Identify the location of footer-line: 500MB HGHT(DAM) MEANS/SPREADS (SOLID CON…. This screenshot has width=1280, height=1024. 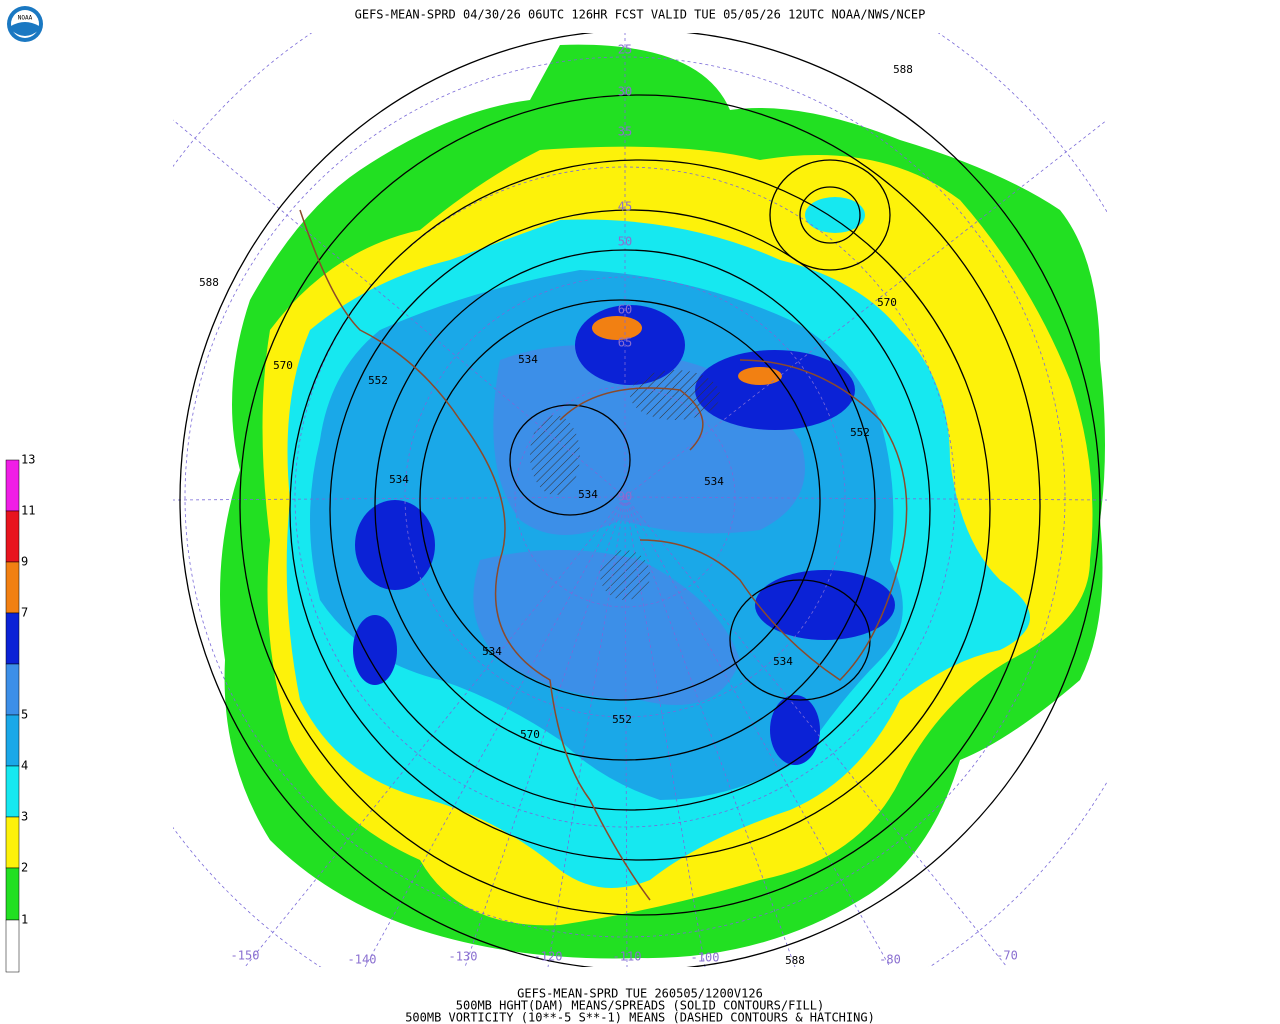
(640, 1006).